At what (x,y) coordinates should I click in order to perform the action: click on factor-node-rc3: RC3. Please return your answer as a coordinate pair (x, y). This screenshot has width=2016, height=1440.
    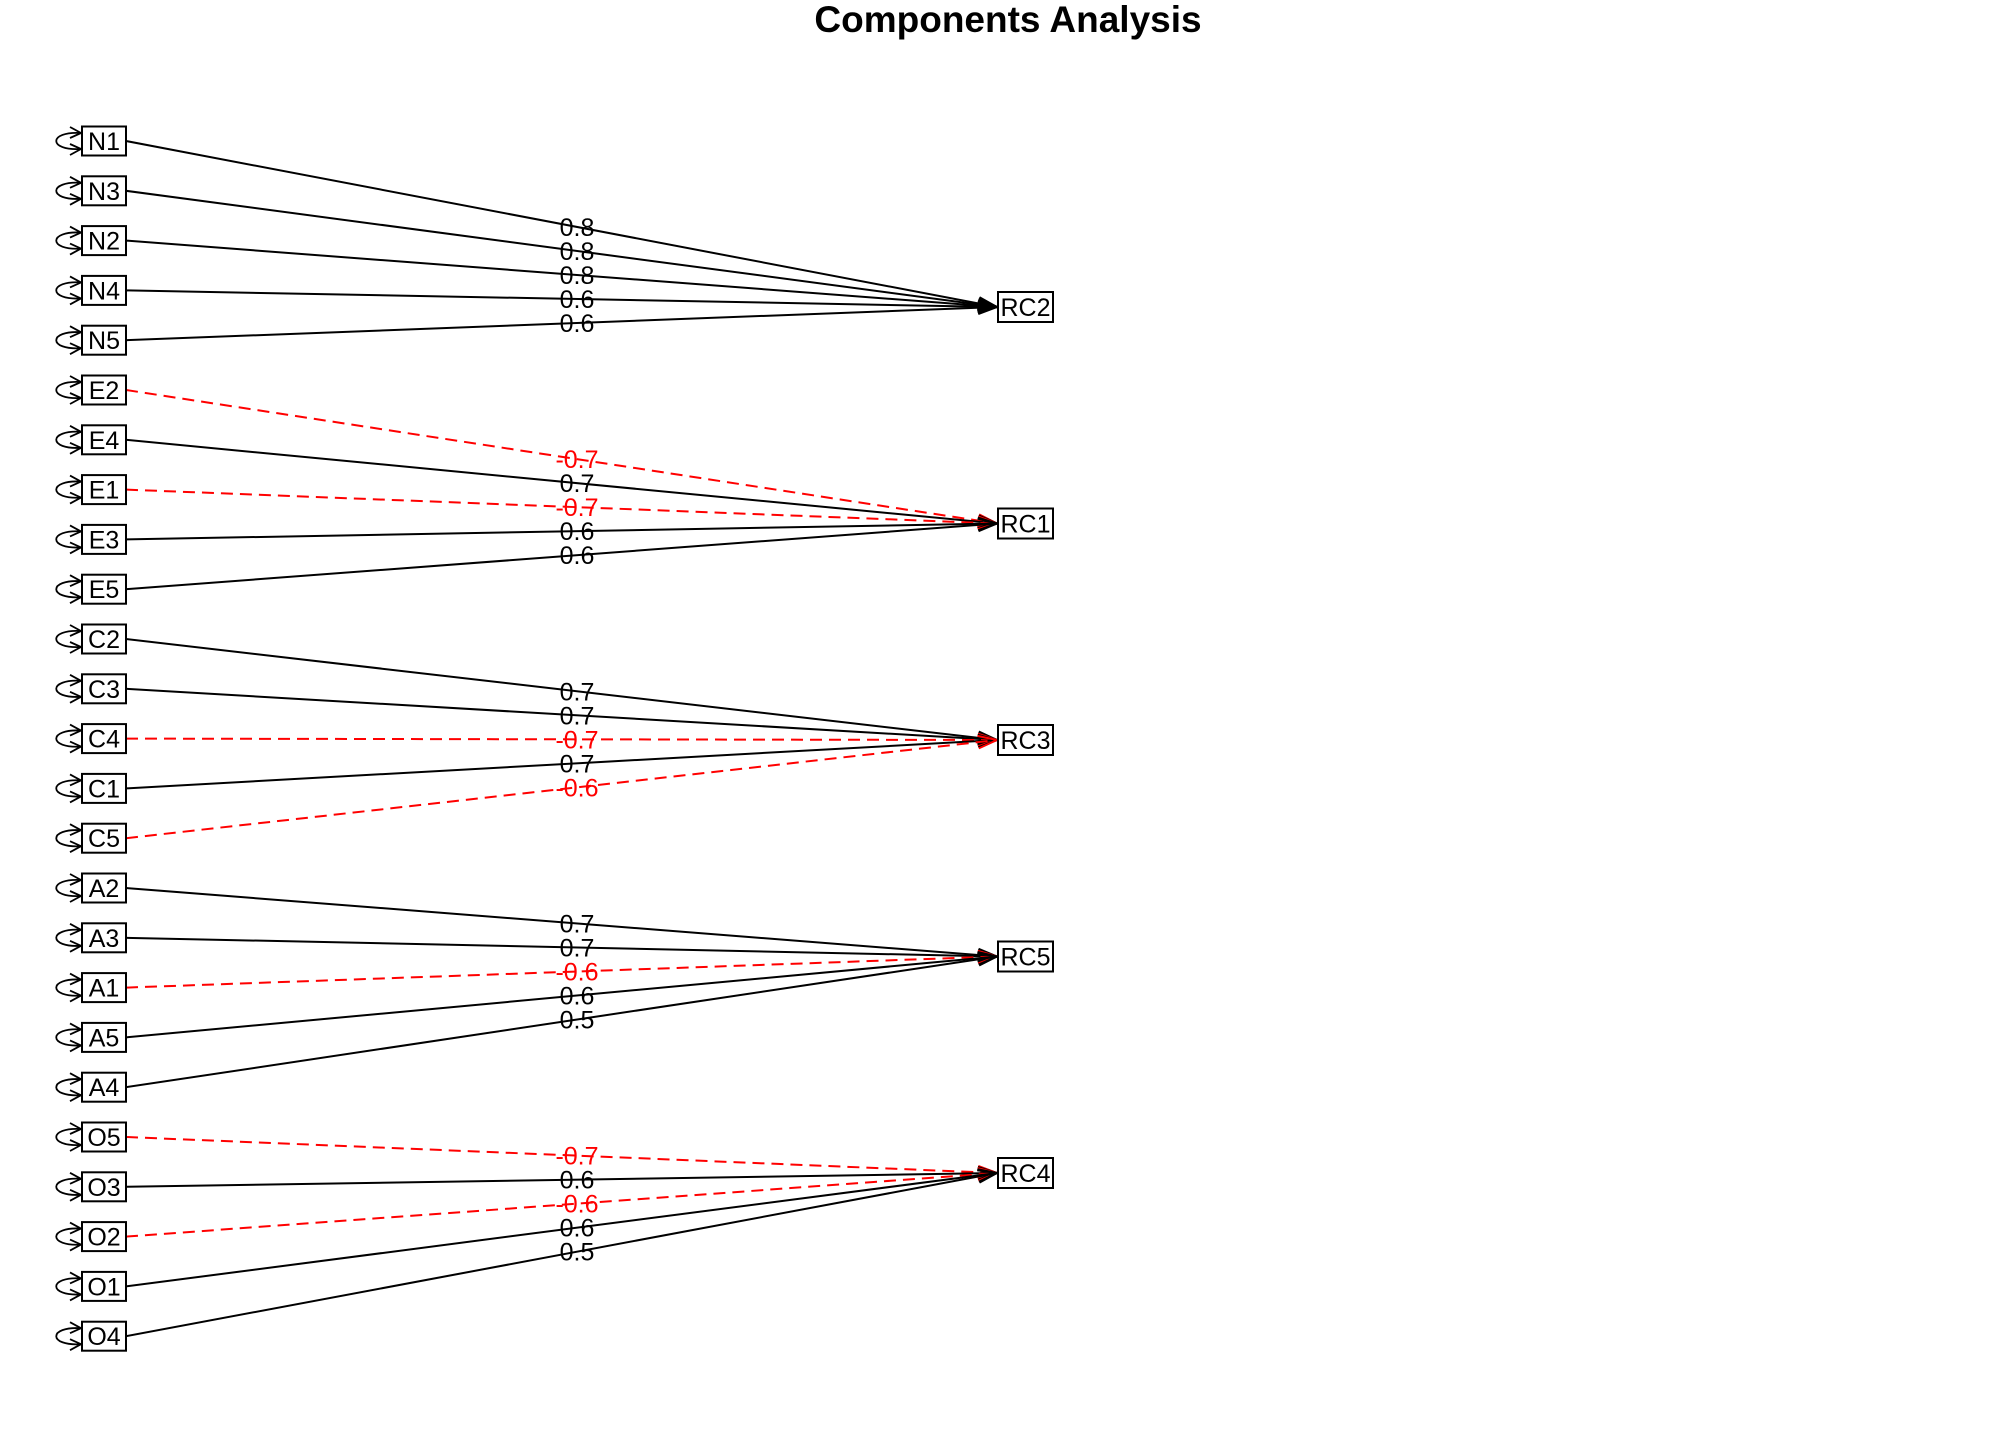
    Looking at the image, I should click on (1025, 740).